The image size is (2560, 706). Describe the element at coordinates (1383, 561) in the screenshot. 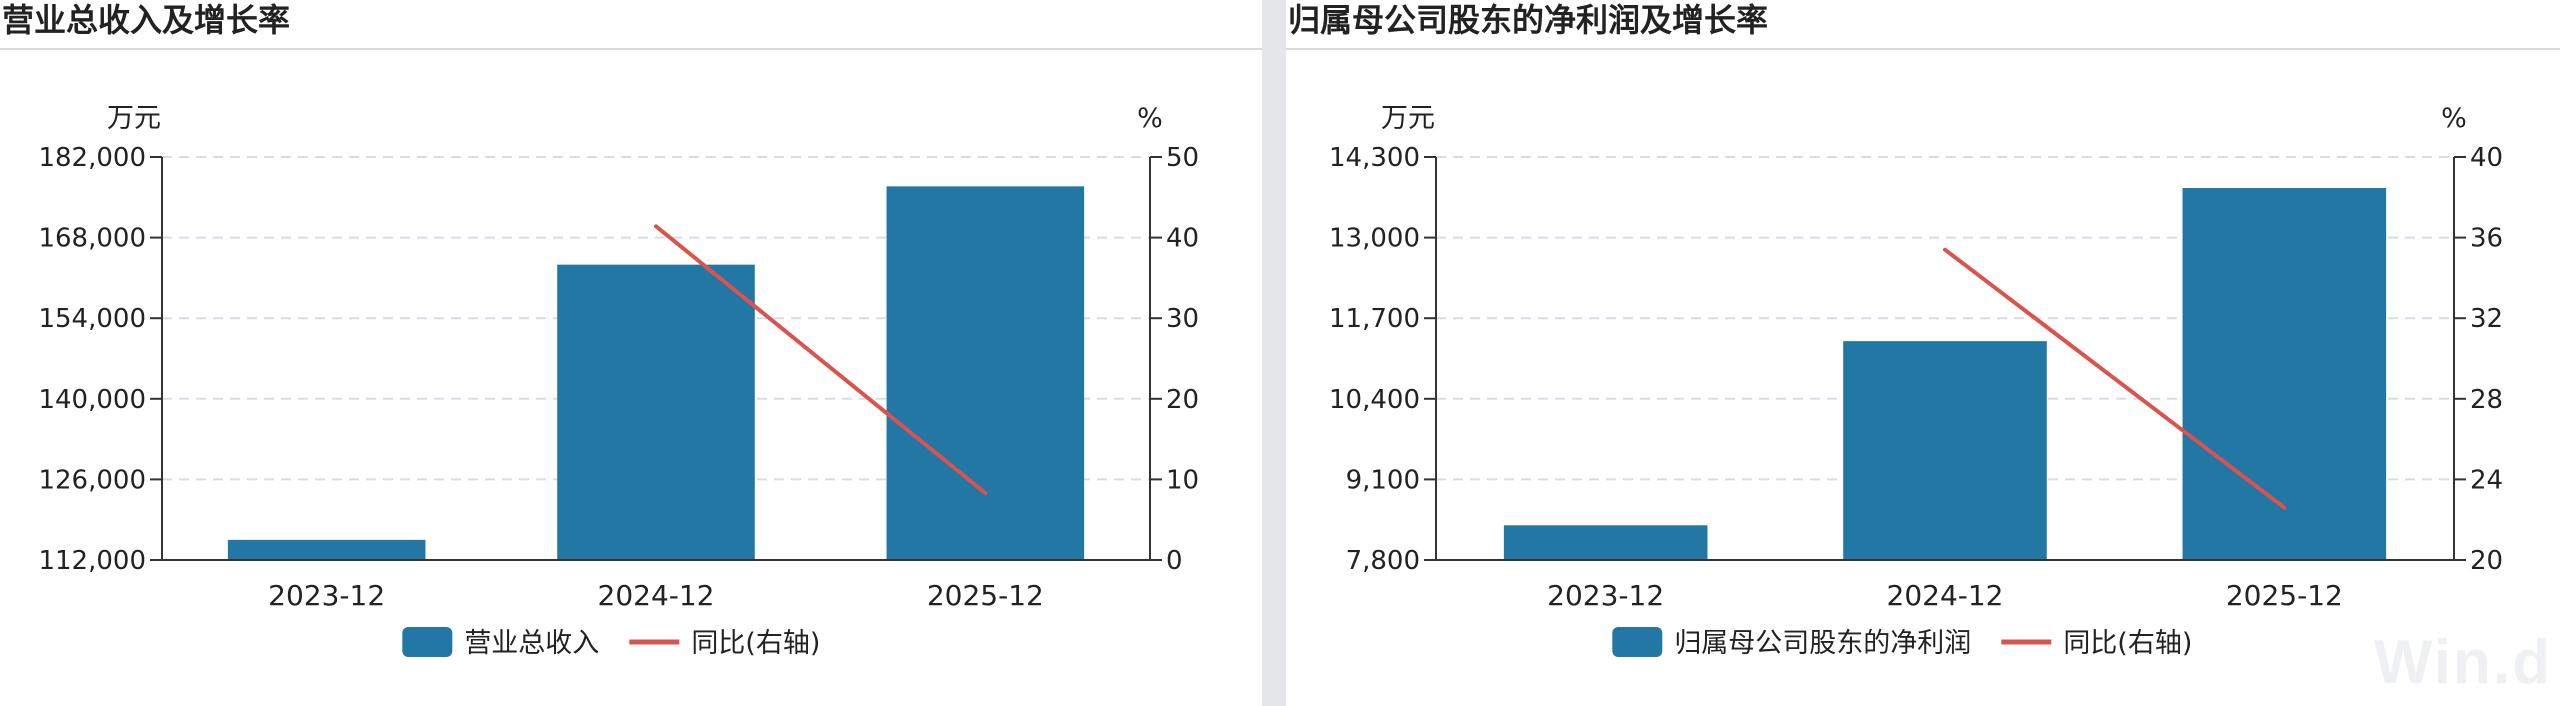

I see `left-tick-label: 7,800` at that location.